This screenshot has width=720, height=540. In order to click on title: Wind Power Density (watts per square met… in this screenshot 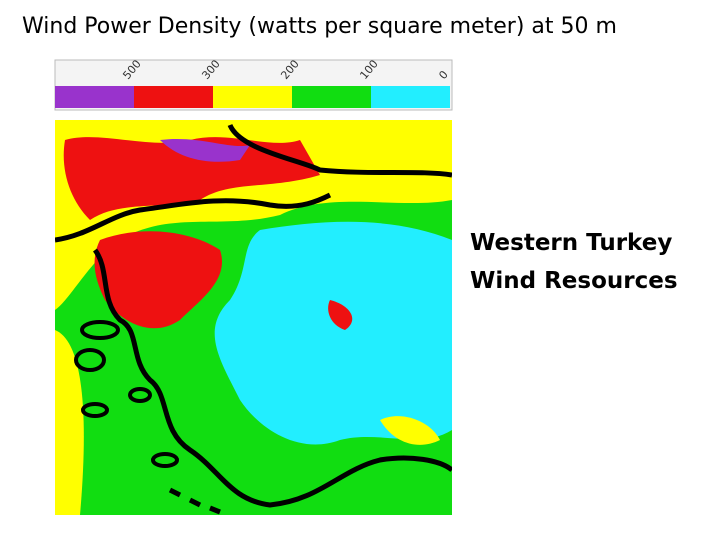, I will do `click(319, 26)`.